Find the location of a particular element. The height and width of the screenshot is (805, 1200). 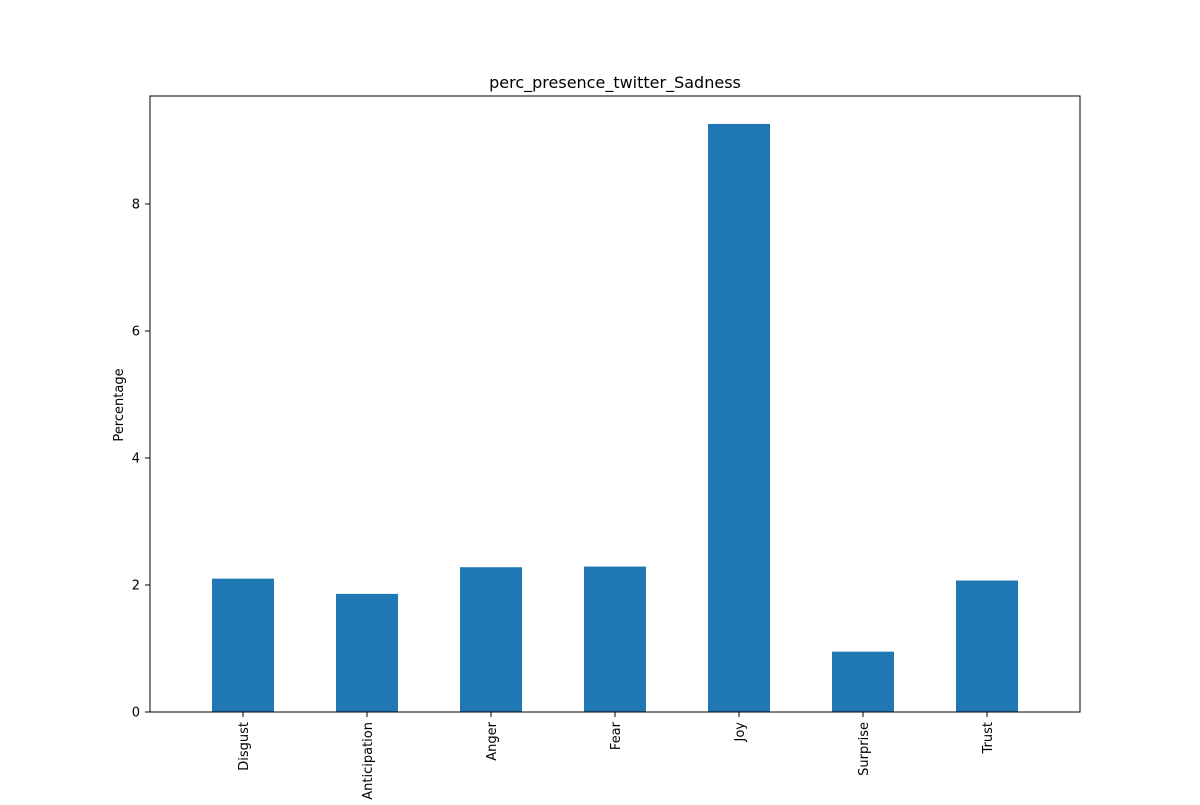

y-tick-label: 4 is located at coordinates (136, 458).